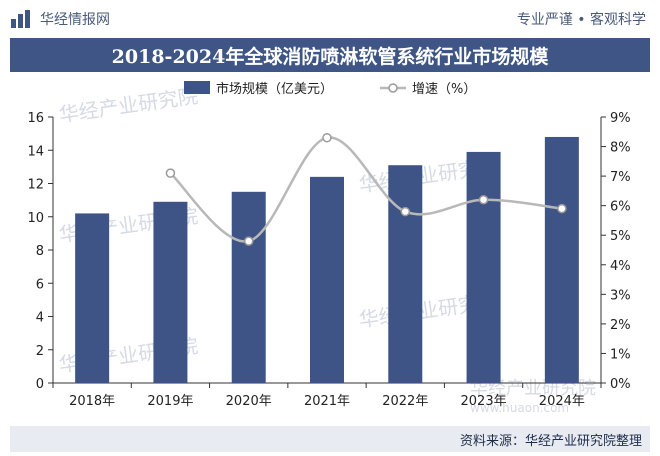  I want to click on y2-tick-label: 7%, so click(620, 177).